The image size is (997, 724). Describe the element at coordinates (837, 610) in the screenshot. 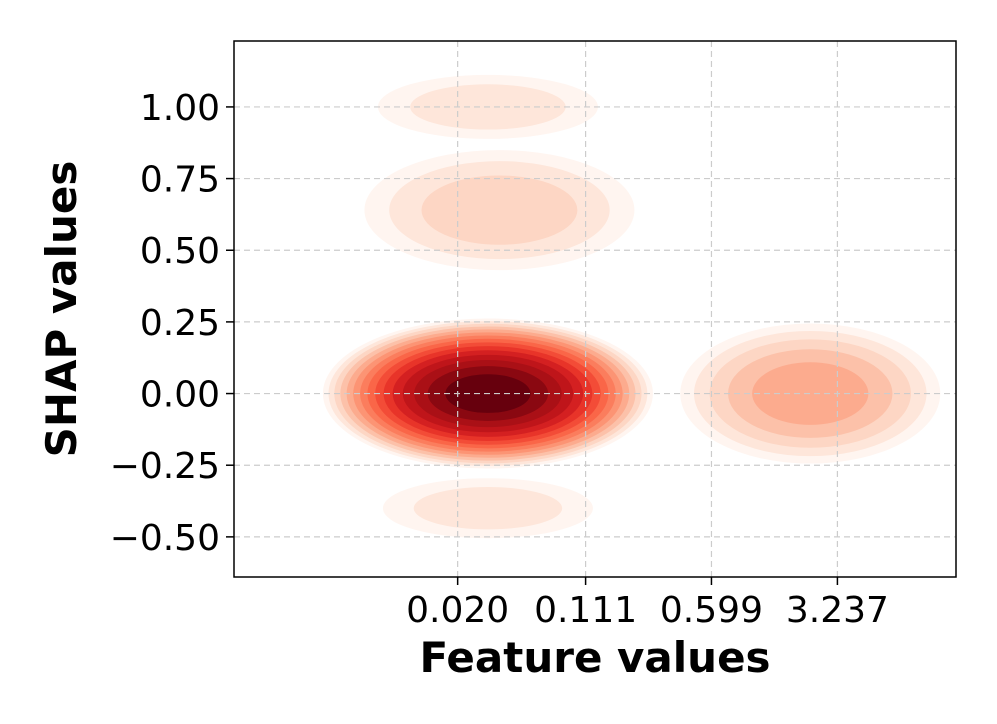

I see `x-tick-label: 3.237` at that location.